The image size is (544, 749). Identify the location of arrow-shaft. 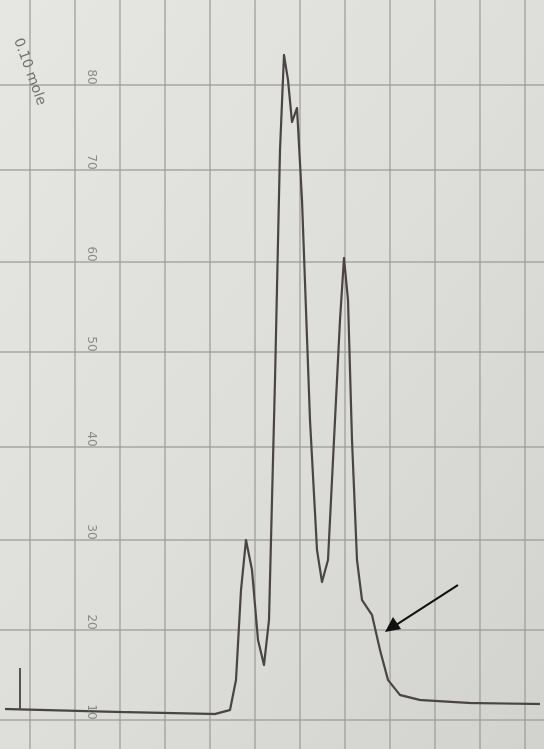
(427, 605).